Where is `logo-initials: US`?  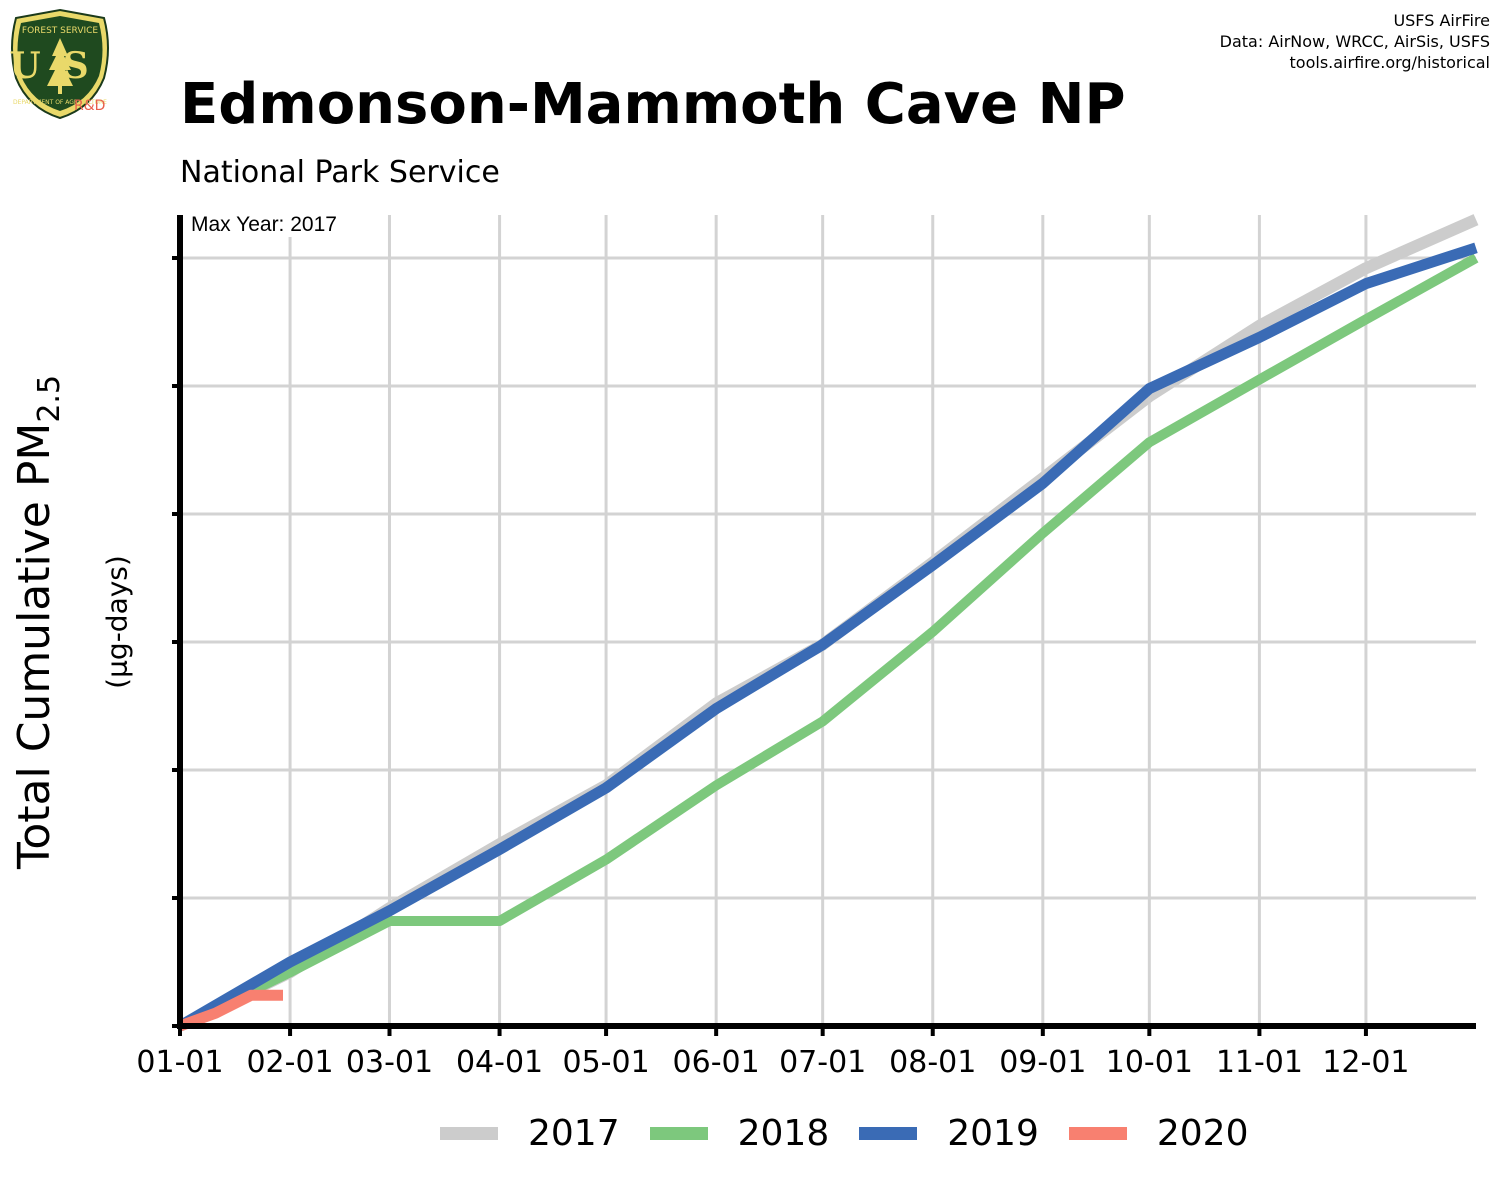 logo-initials: US is located at coordinates (59, 66).